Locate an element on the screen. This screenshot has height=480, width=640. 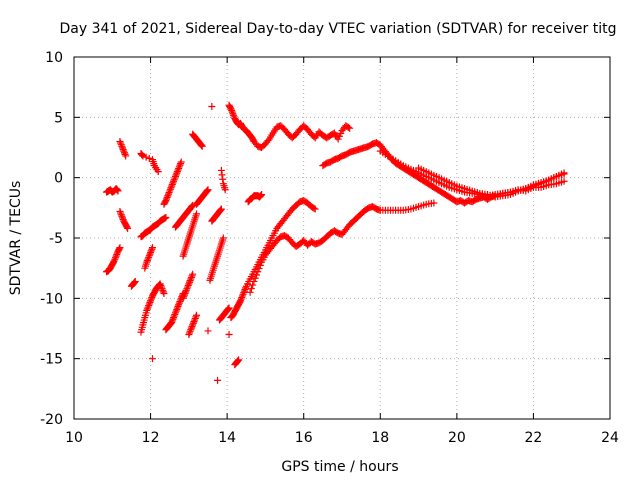
y-axis-label: SDTVAR / TECUs is located at coordinates (16, 238).